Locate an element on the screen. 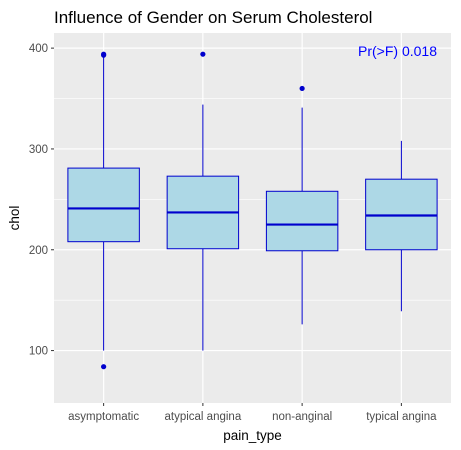  box-asymptomatic is located at coordinates (103, 210).